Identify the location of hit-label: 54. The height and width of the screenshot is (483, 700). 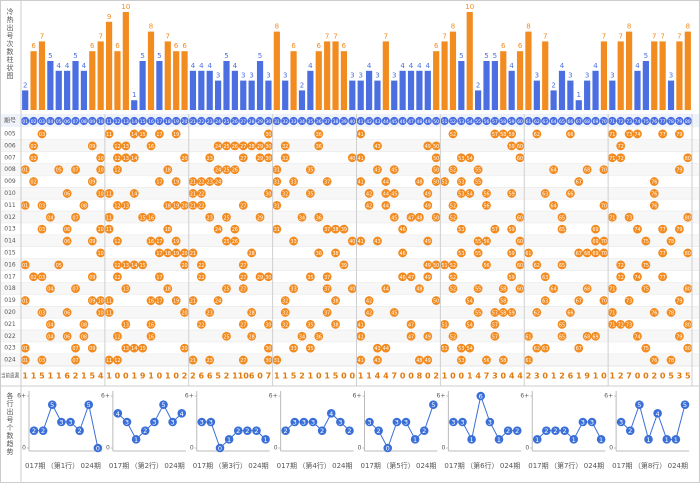
(470, 159).